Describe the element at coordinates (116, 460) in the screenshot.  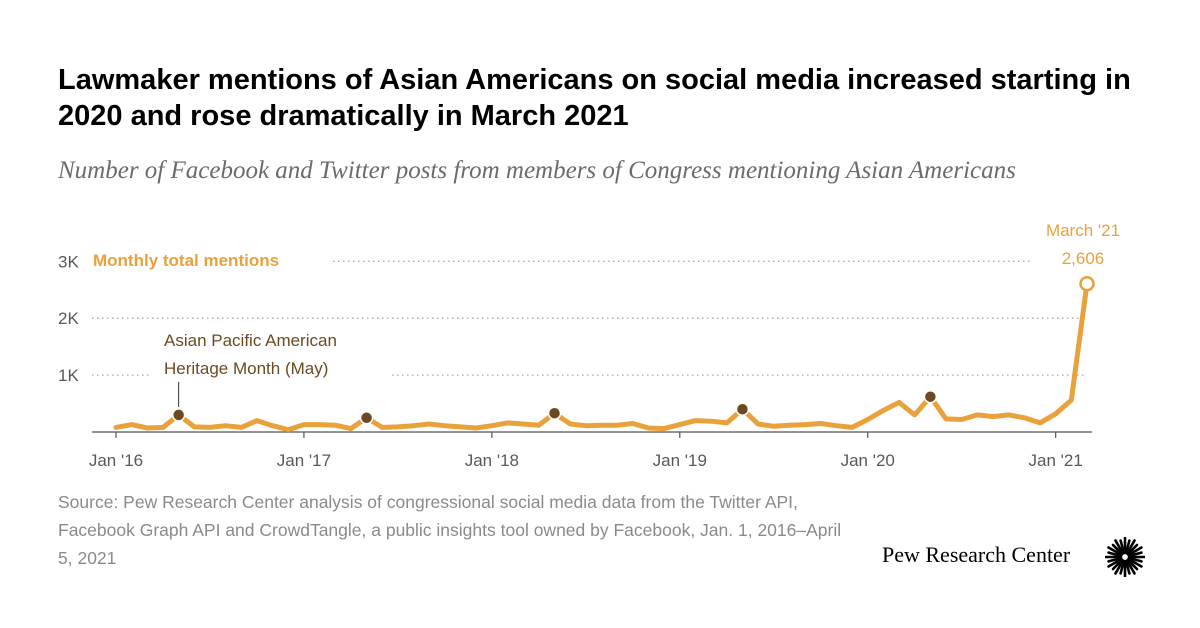
I see `x-tick-label: Jan '16` at that location.